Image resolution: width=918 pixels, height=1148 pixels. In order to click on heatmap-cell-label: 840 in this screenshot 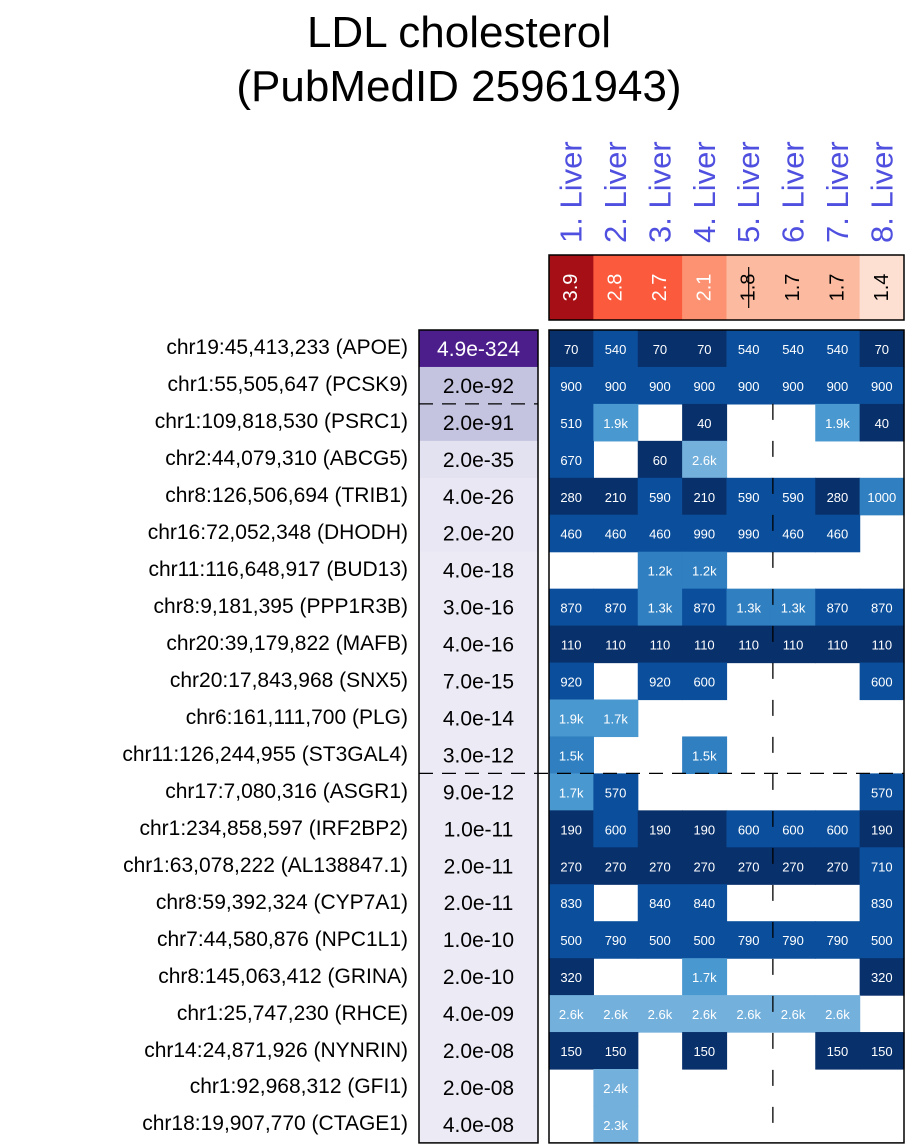, I will do `click(704, 903)`.